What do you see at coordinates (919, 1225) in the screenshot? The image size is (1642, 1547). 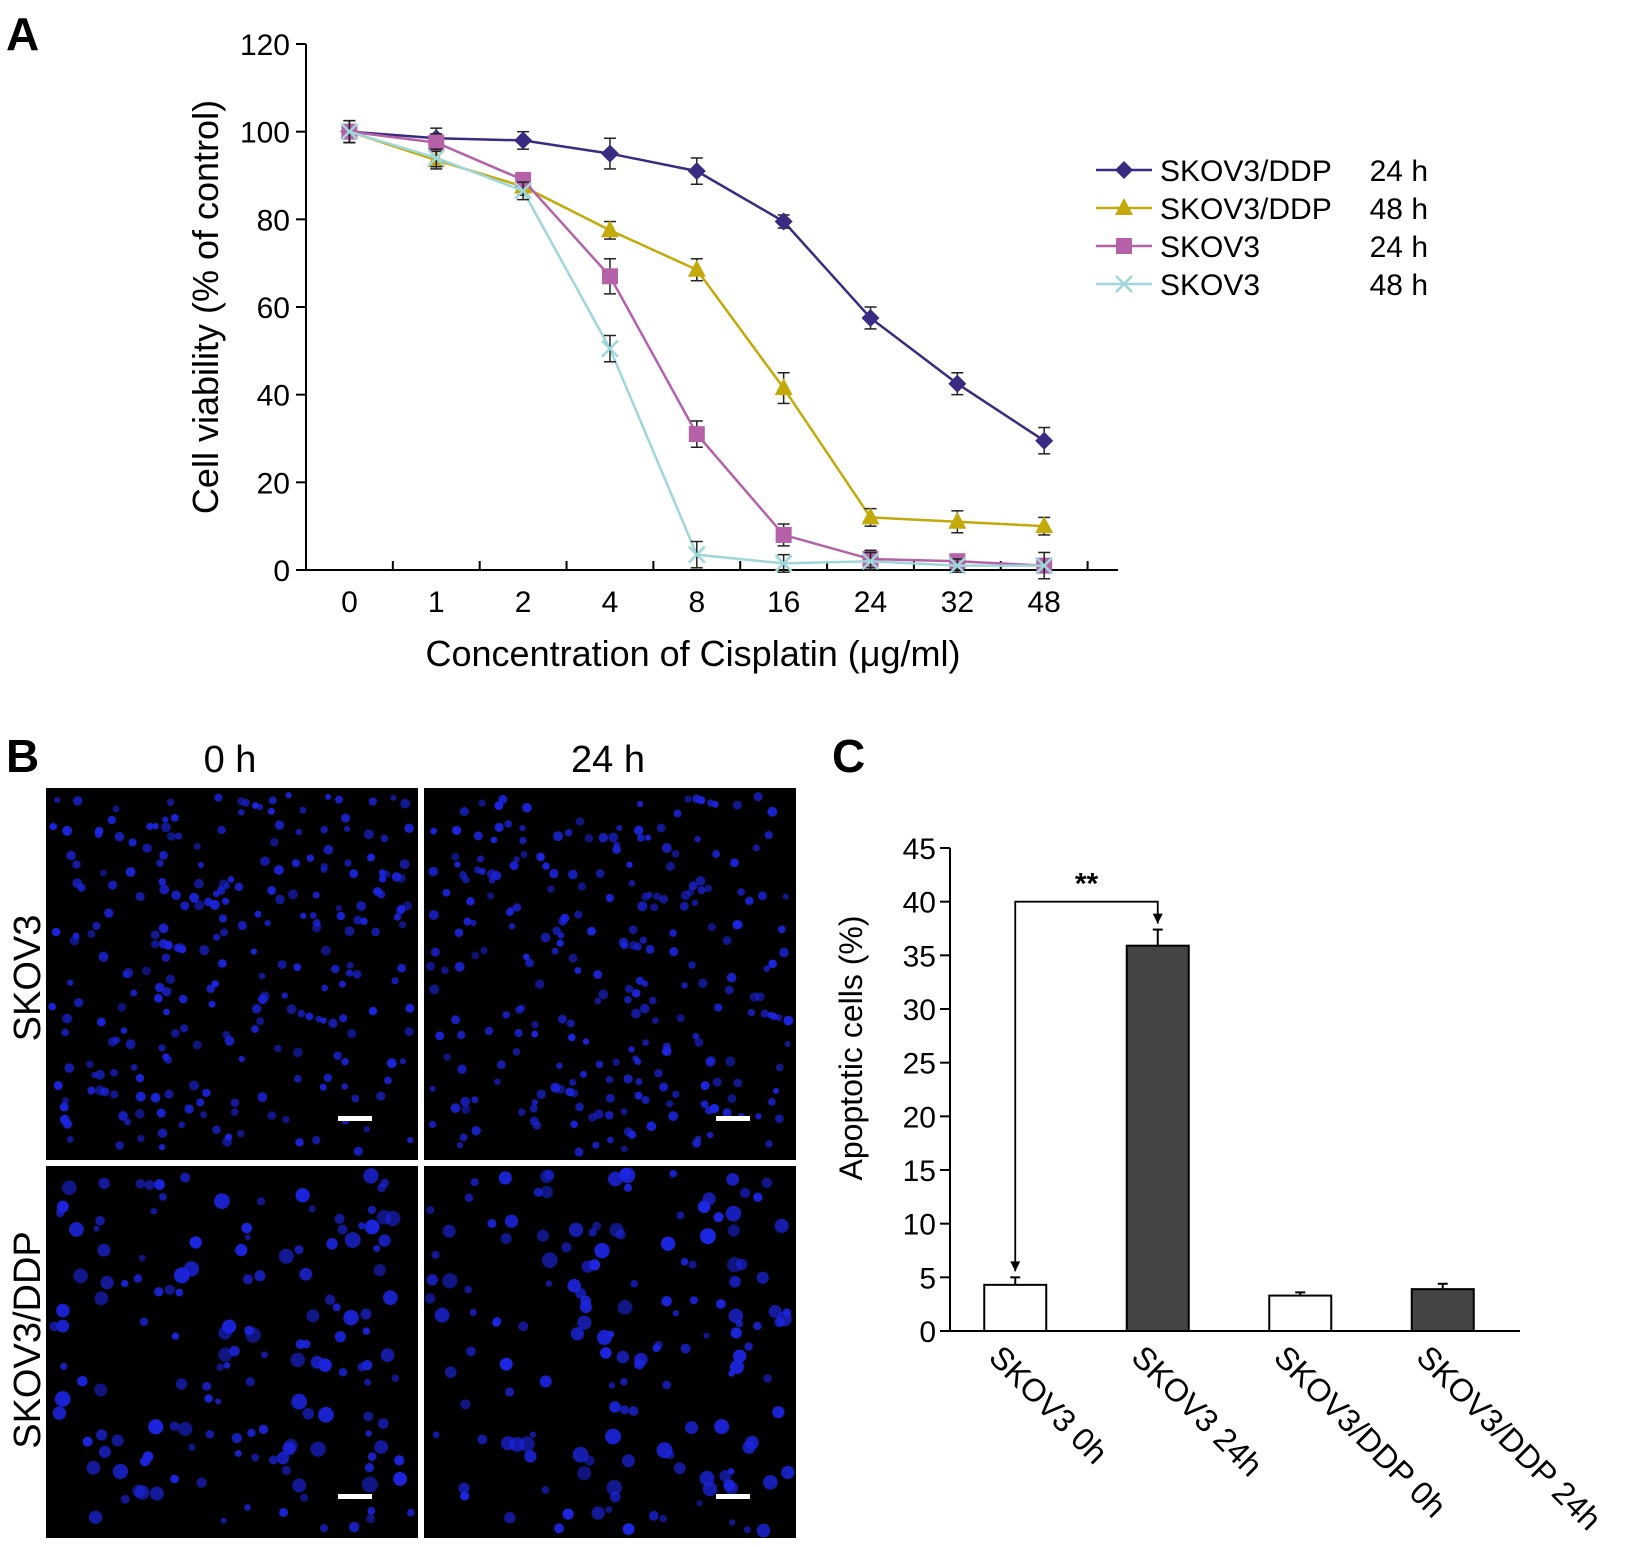 I see `chart-c-y-tick-label: 10` at bounding box center [919, 1225].